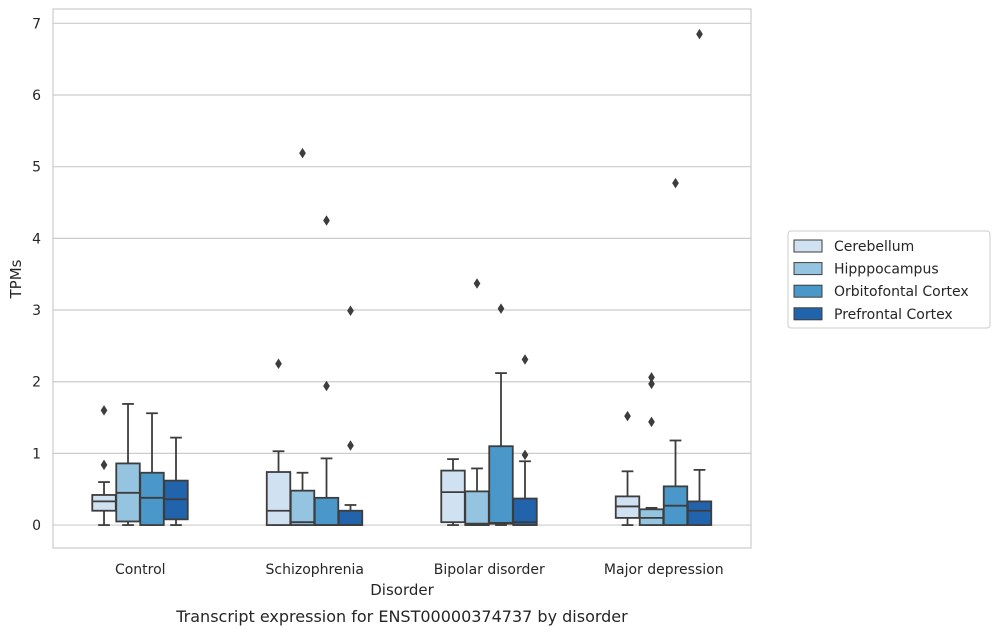  What do you see at coordinates (489, 570) in the screenshot?
I see `x-tick-label: Bipolar disorder` at bounding box center [489, 570].